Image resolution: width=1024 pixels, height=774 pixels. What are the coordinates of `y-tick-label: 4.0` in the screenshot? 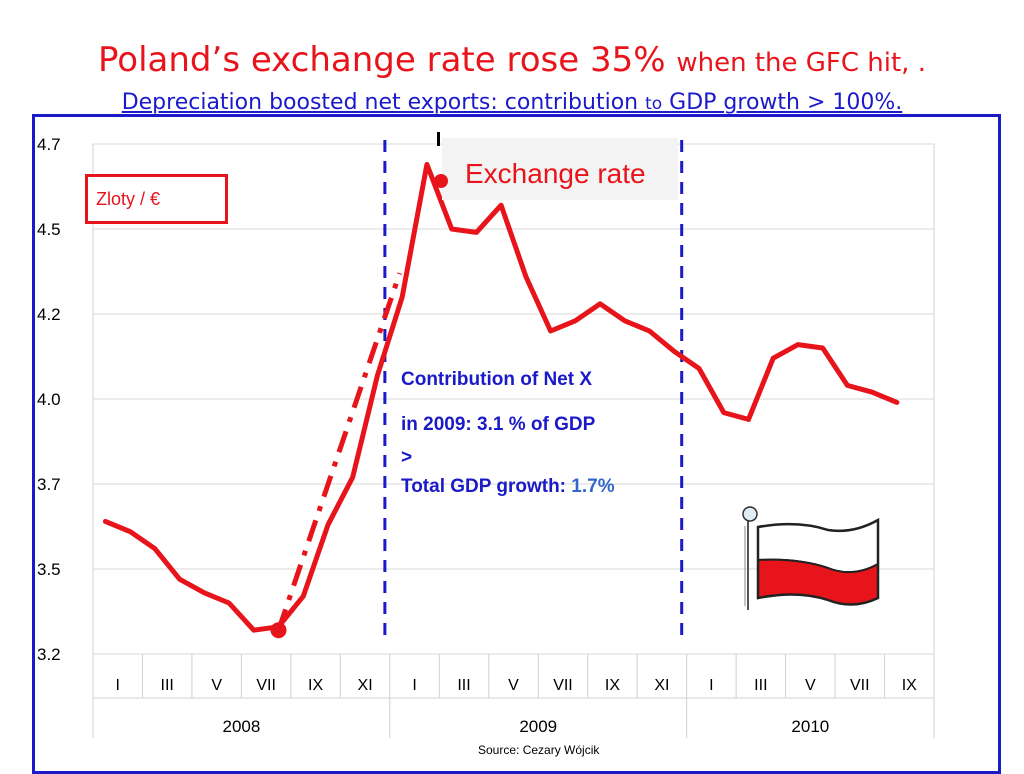 It's located at (49, 399).